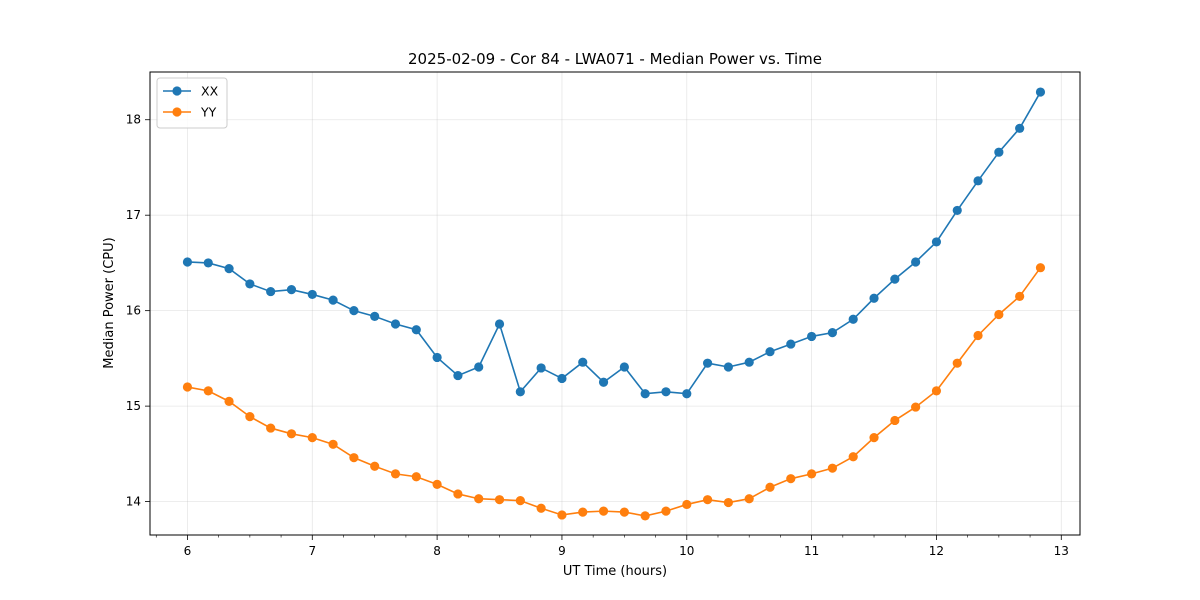 Image resolution: width=1200 pixels, height=600 pixels. I want to click on y-tick-label: 14, so click(133, 502).